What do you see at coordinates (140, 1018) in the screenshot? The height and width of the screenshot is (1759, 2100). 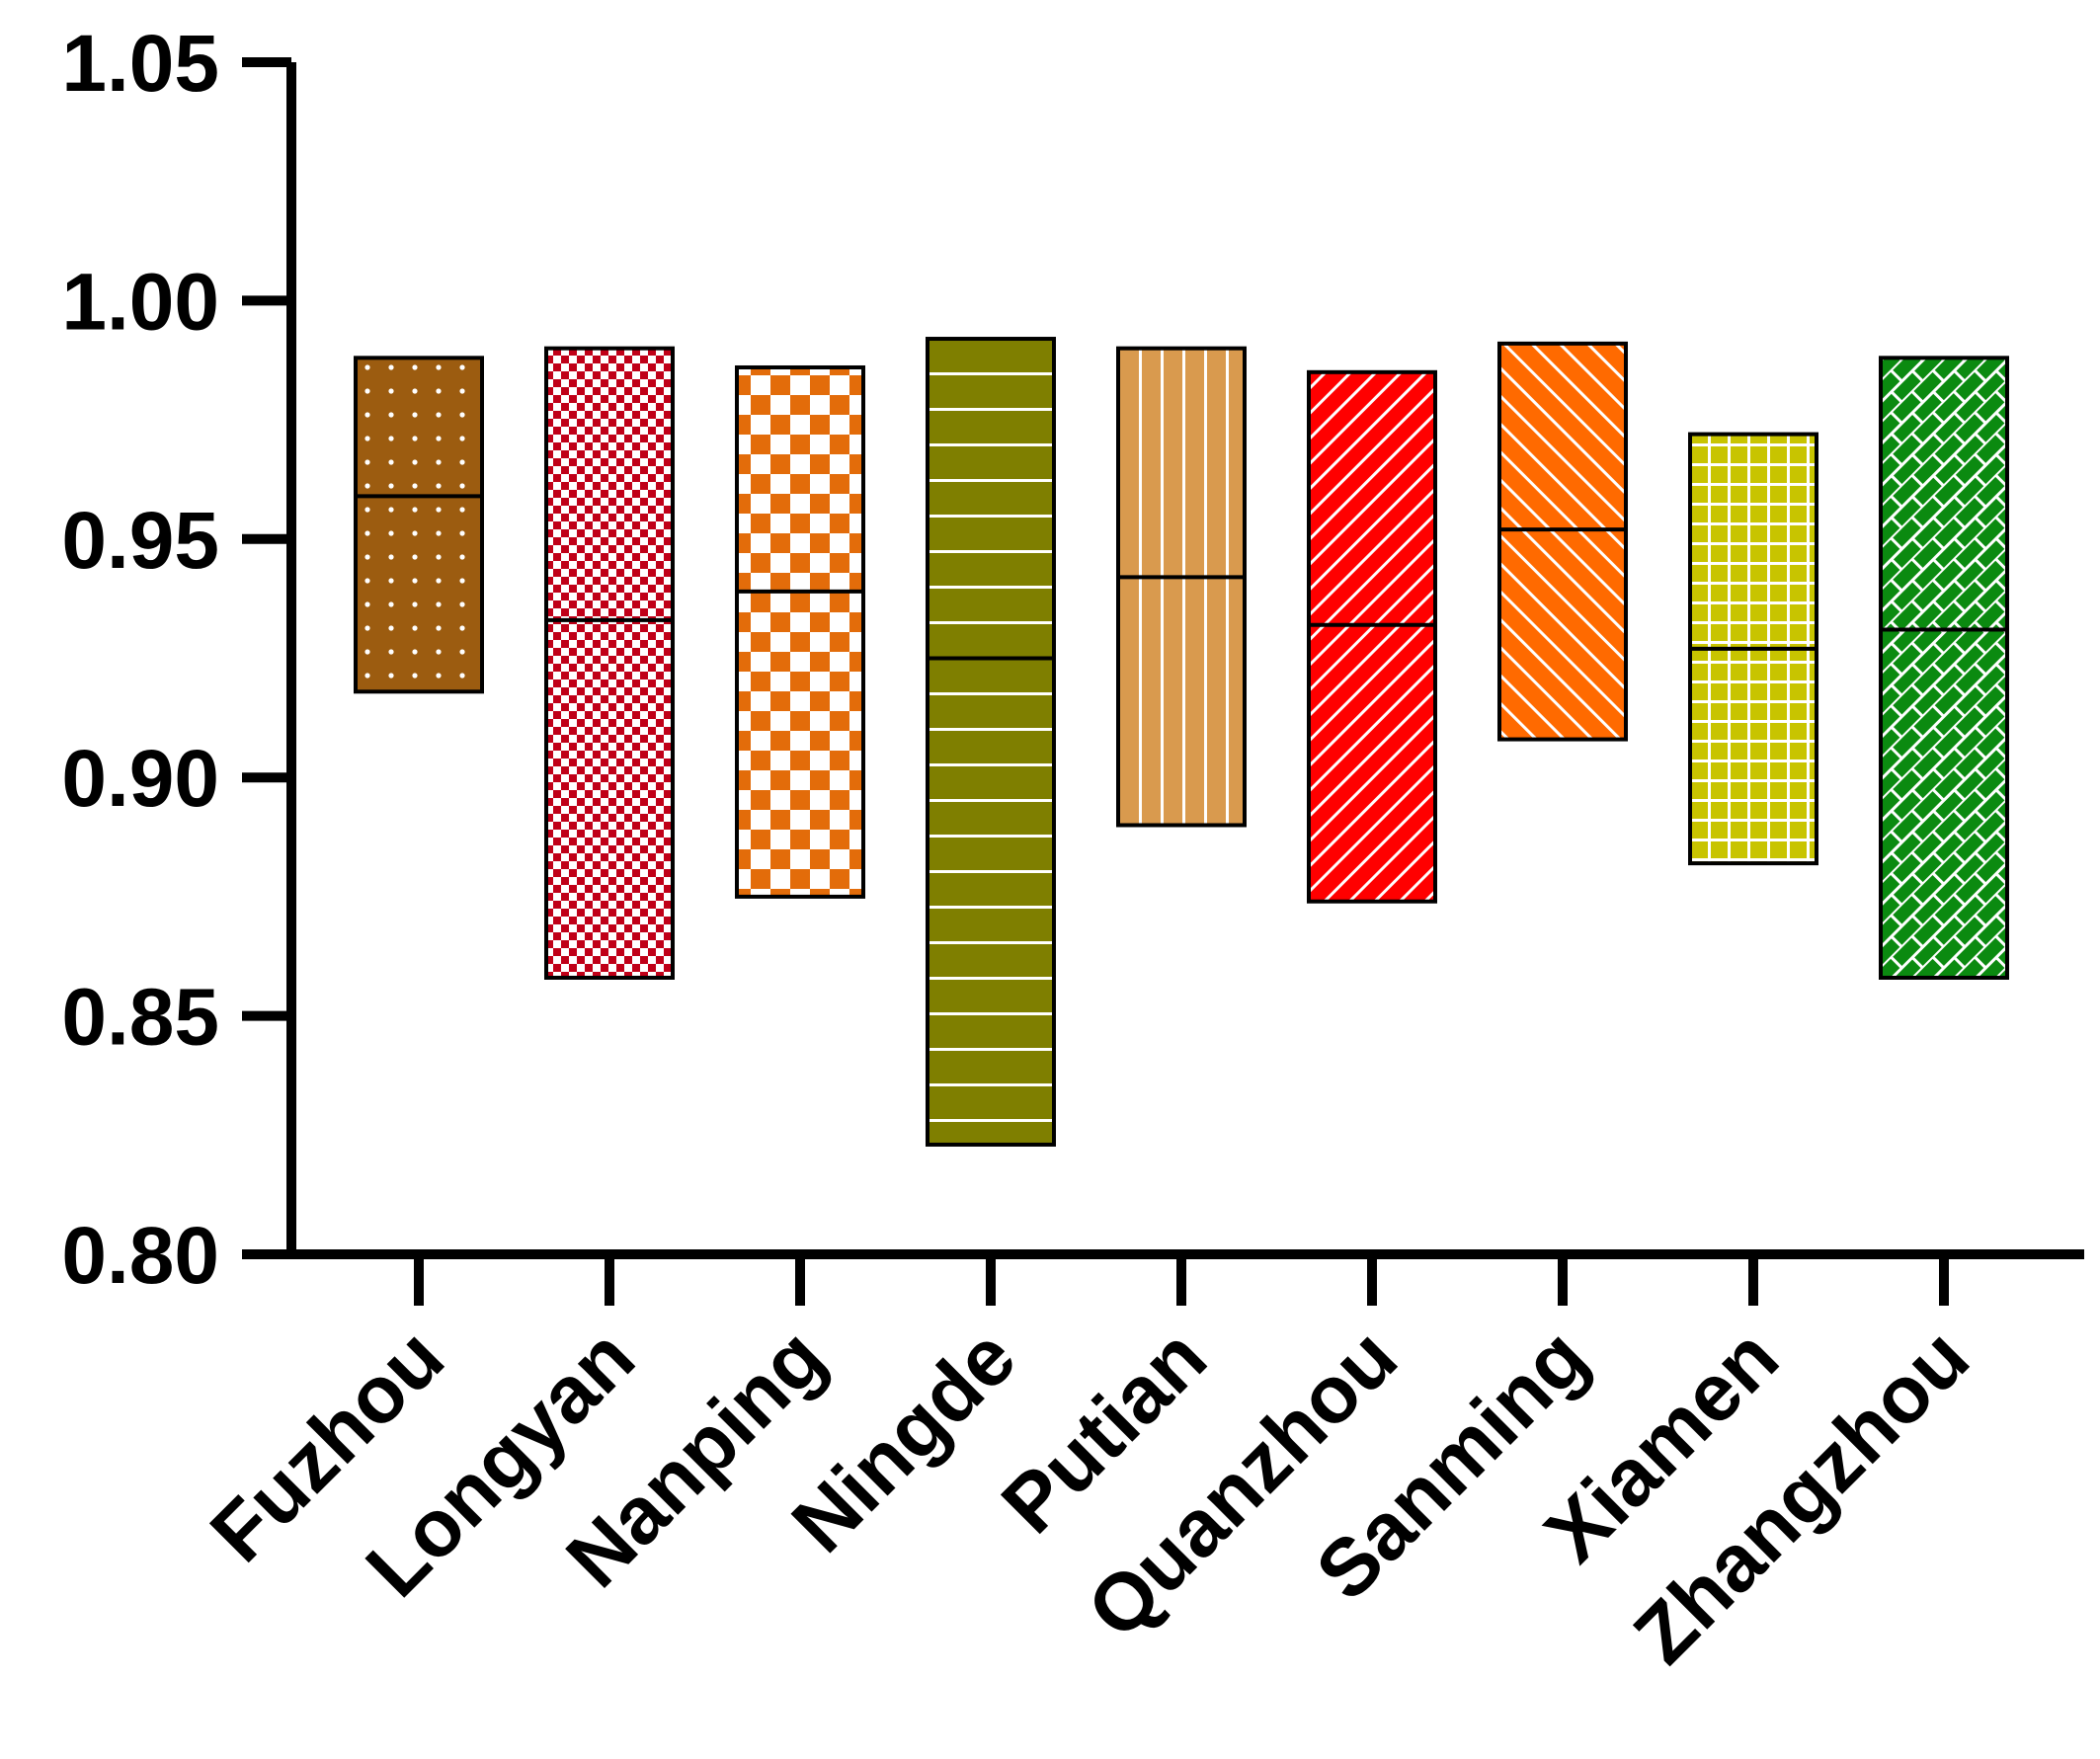 I see `y-tick-label-1: 0.85` at bounding box center [140, 1018].